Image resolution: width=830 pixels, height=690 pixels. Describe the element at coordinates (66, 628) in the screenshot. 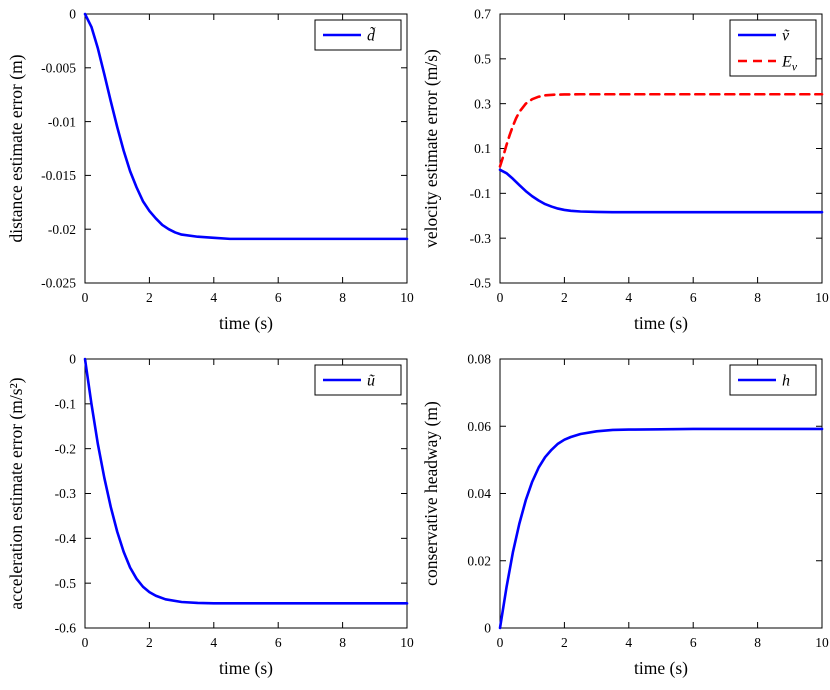

I see `y-tick-label: -0.6` at that location.